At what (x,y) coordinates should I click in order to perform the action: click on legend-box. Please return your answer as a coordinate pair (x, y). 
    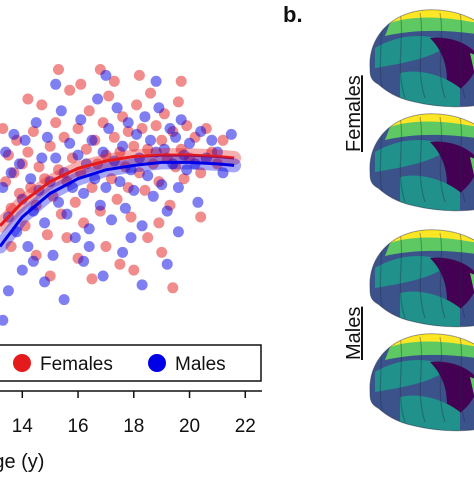
    Looking at the image, I should click on (131, 363).